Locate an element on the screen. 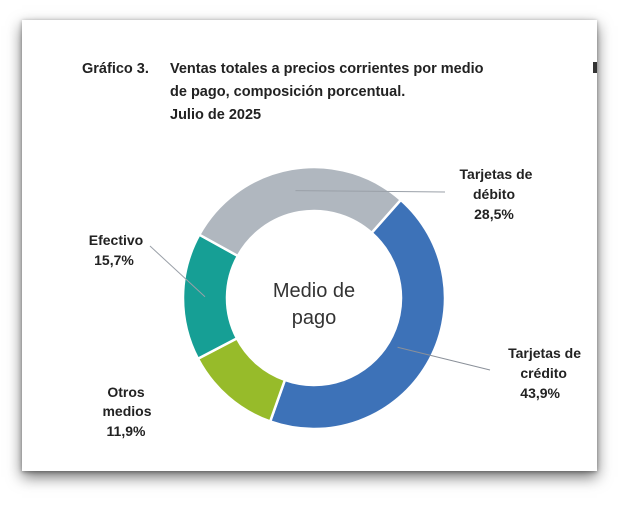 This screenshot has width=640, height=514. leader-line-credito is located at coordinates (444, 358).